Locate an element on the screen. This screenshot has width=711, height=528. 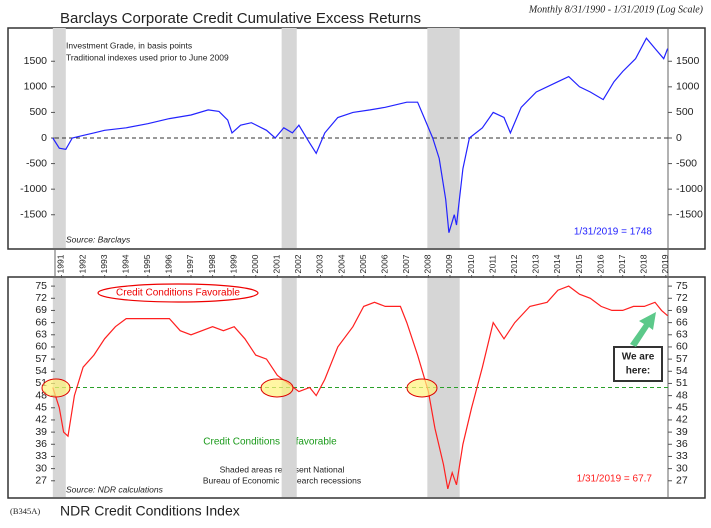
favorable-label: Credit Conditions Favorable is located at coordinates (178, 293).